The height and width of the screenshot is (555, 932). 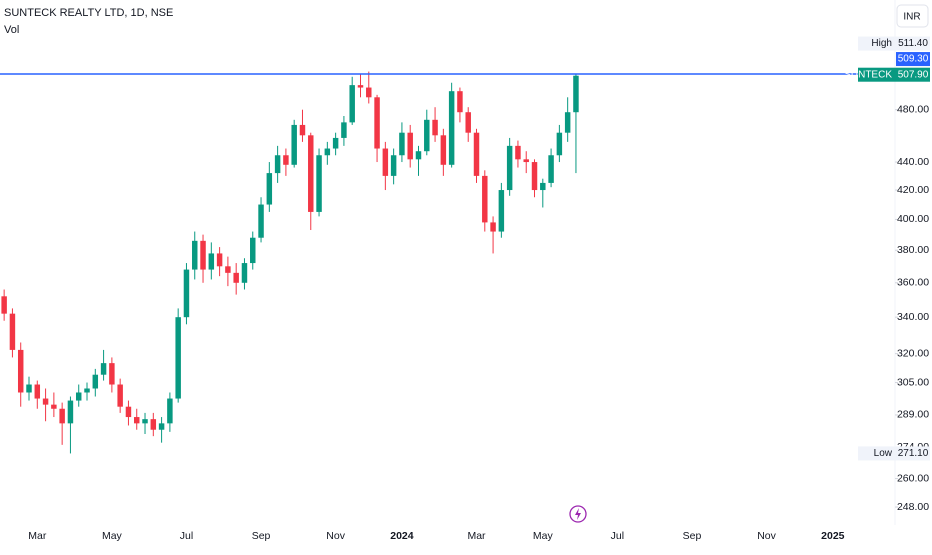 I want to click on last-price-value: 507.90, so click(x=913, y=74).